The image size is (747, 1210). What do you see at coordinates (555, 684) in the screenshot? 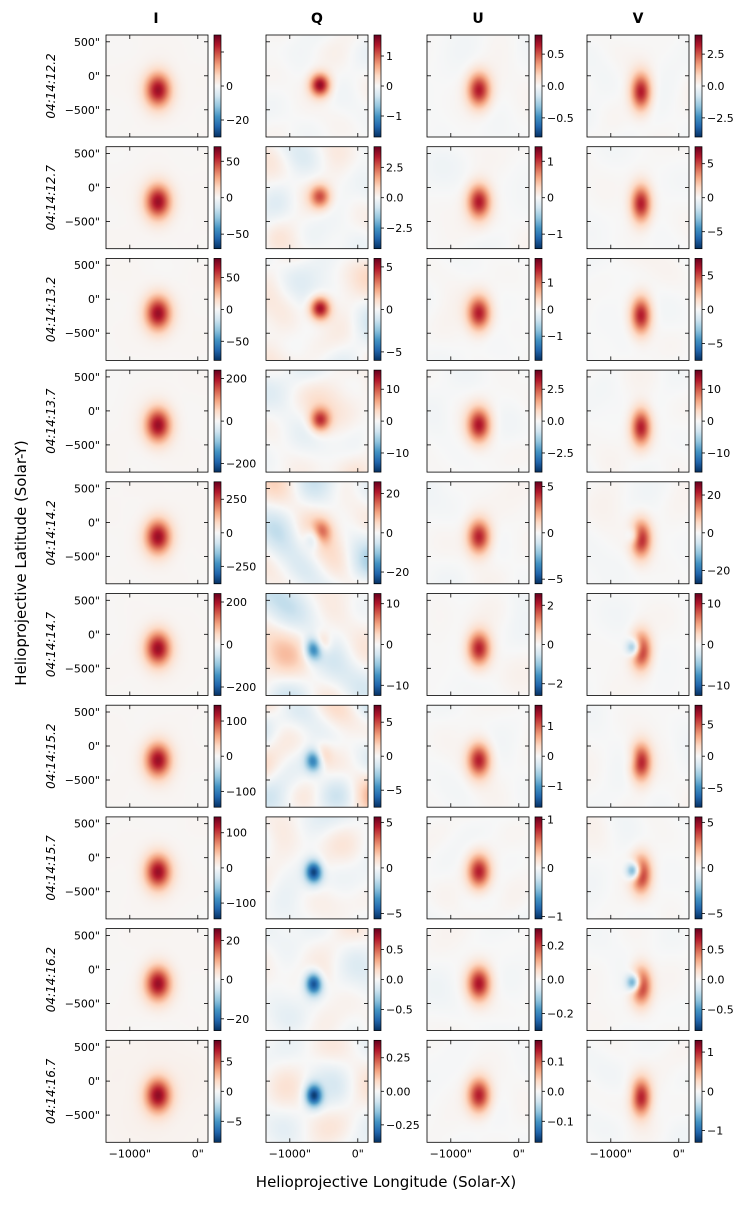
I see `colorbar-tick-label: −2` at bounding box center [555, 684].